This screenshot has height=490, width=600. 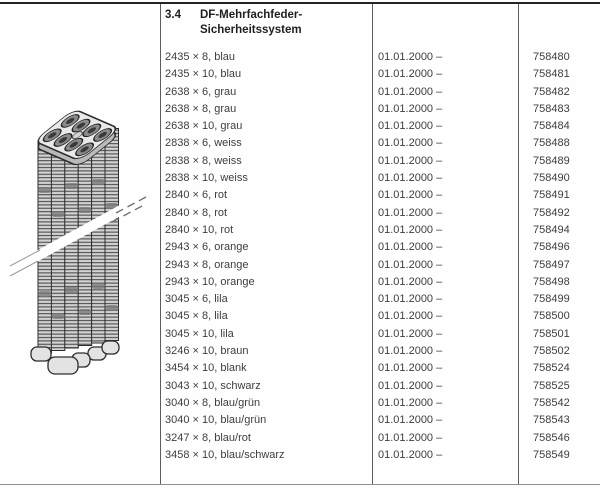 I want to click on article-number-cell: 758498, so click(x=551, y=281).